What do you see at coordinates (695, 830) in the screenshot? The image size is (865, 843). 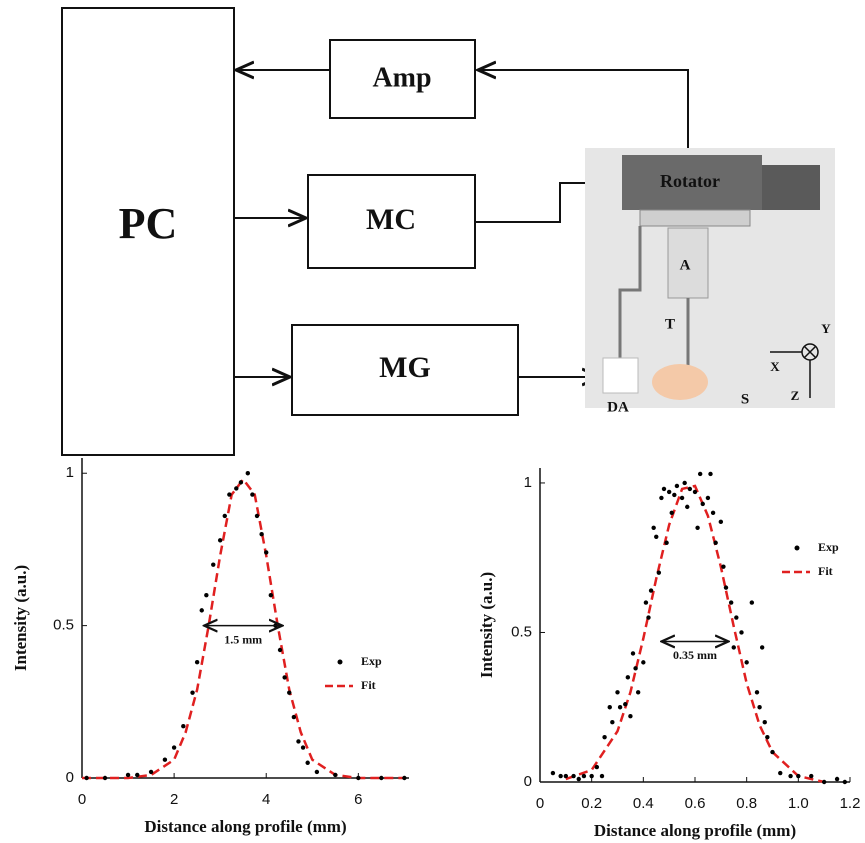 I see `x-axis-label: Distance along profile (mm)` at bounding box center [695, 830].